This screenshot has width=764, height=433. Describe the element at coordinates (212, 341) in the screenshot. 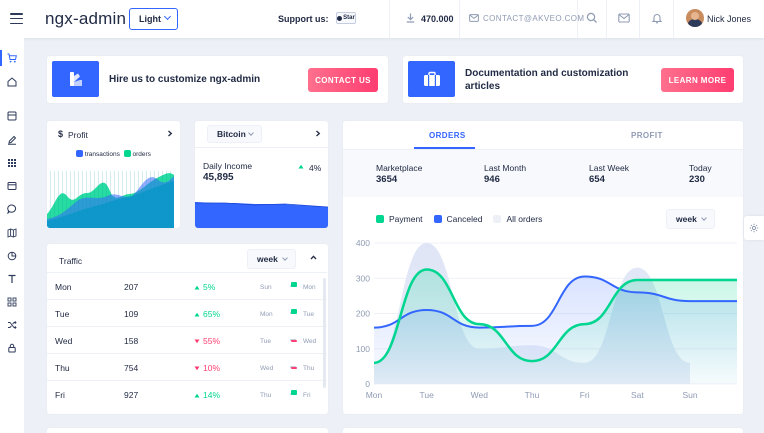

I see `traffic-delta-value: 55%` at that location.